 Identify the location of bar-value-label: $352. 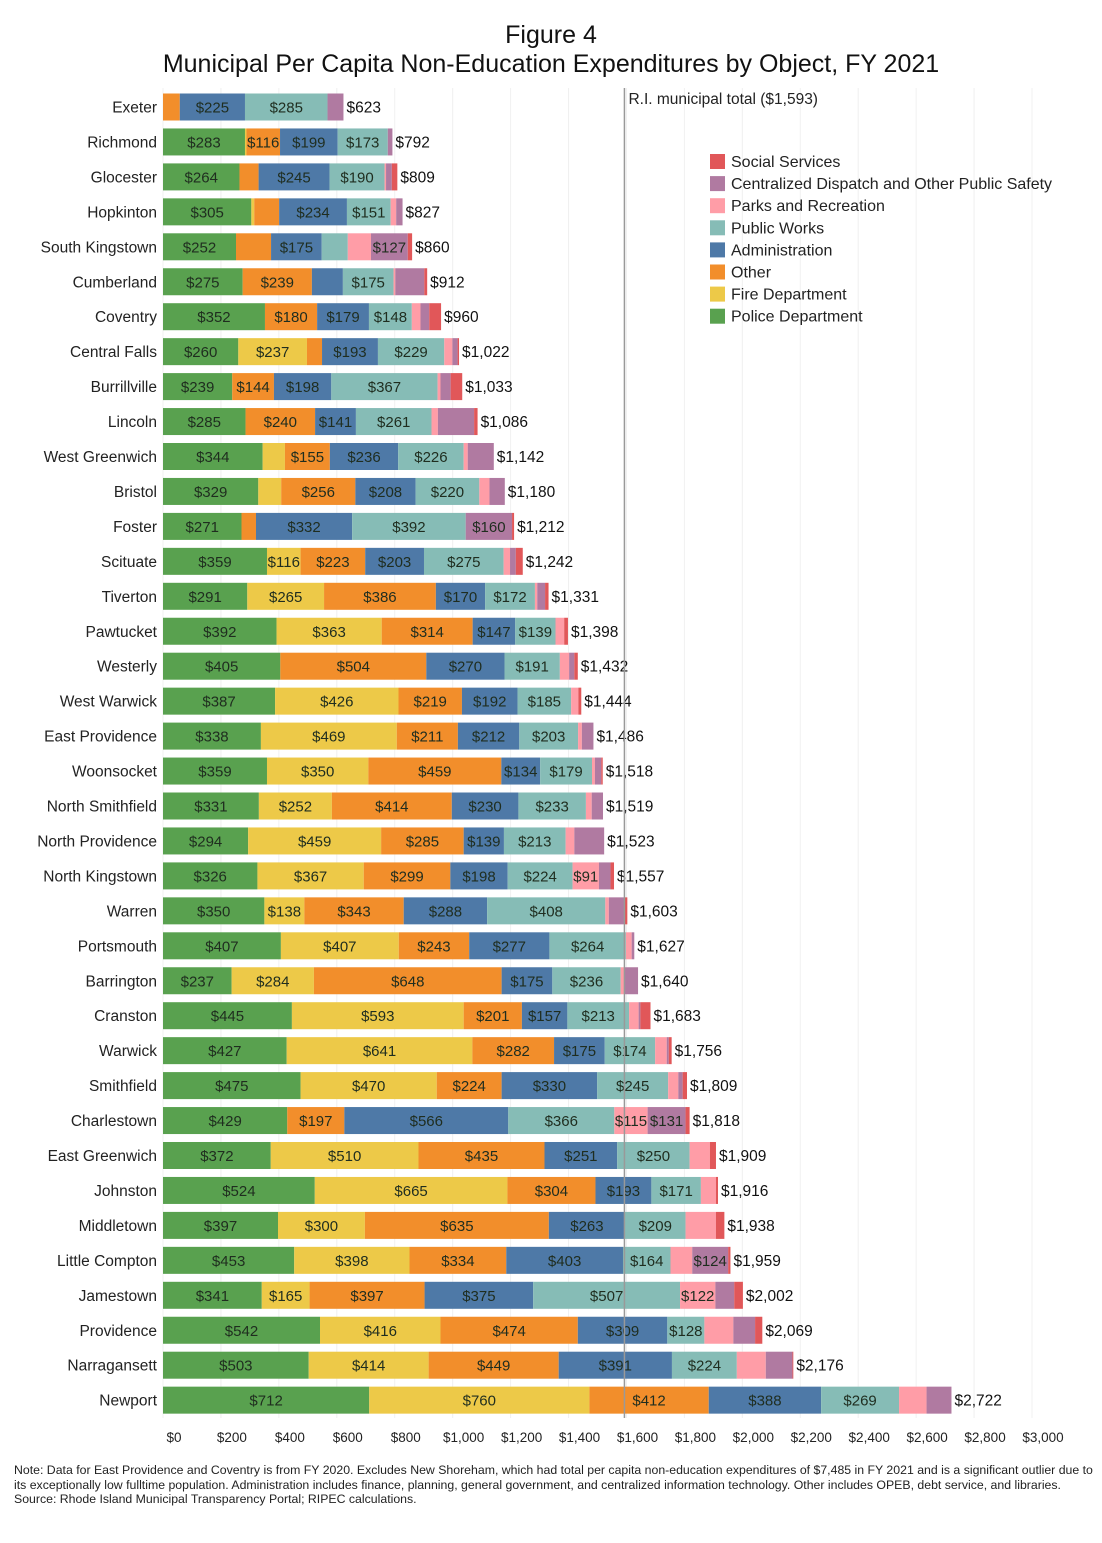
(213, 317).